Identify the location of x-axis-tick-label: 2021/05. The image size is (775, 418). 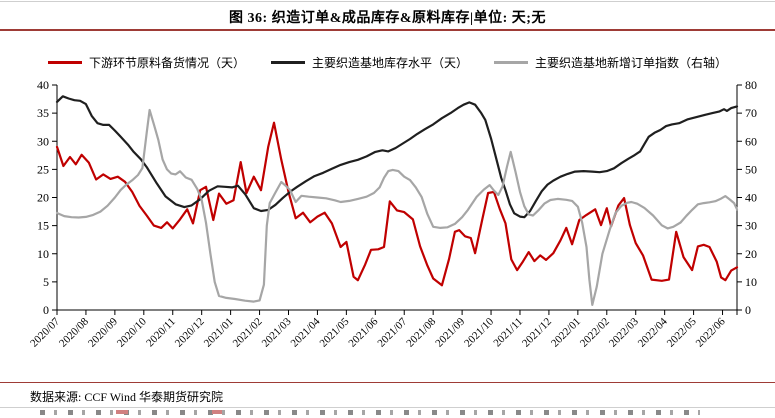
(334, 332).